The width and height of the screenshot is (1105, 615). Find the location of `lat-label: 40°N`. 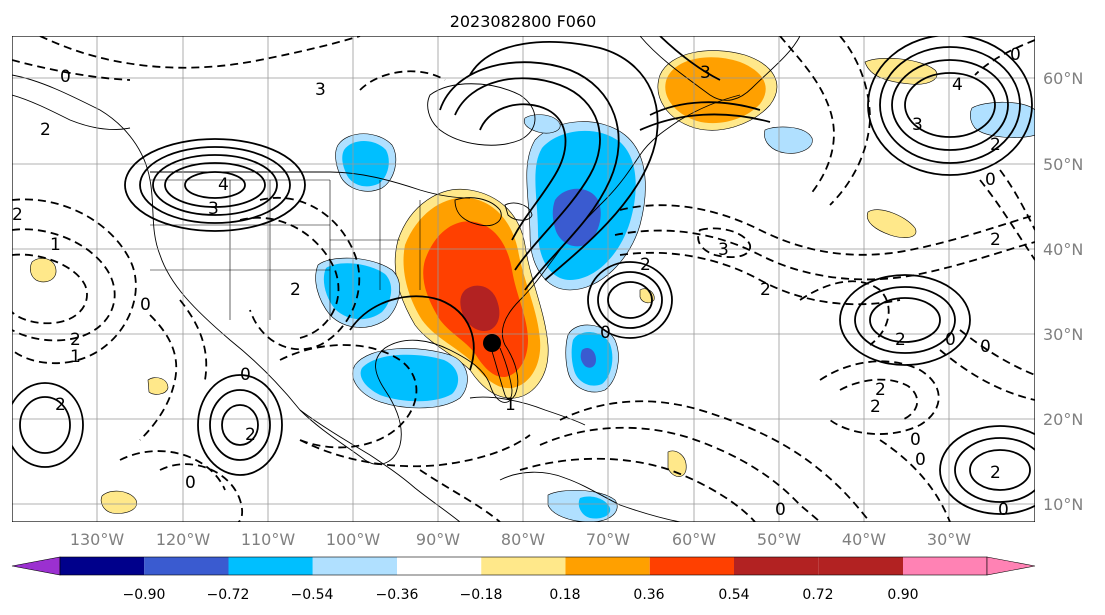

lat-label: 40°N is located at coordinates (1063, 249).